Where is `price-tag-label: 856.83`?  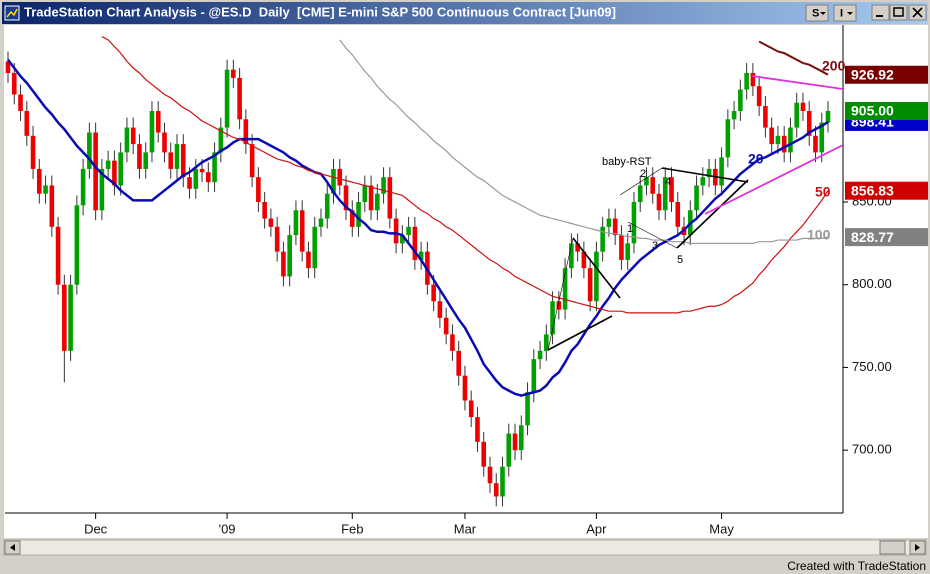
price-tag-label: 856.83 is located at coordinates (872, 190).